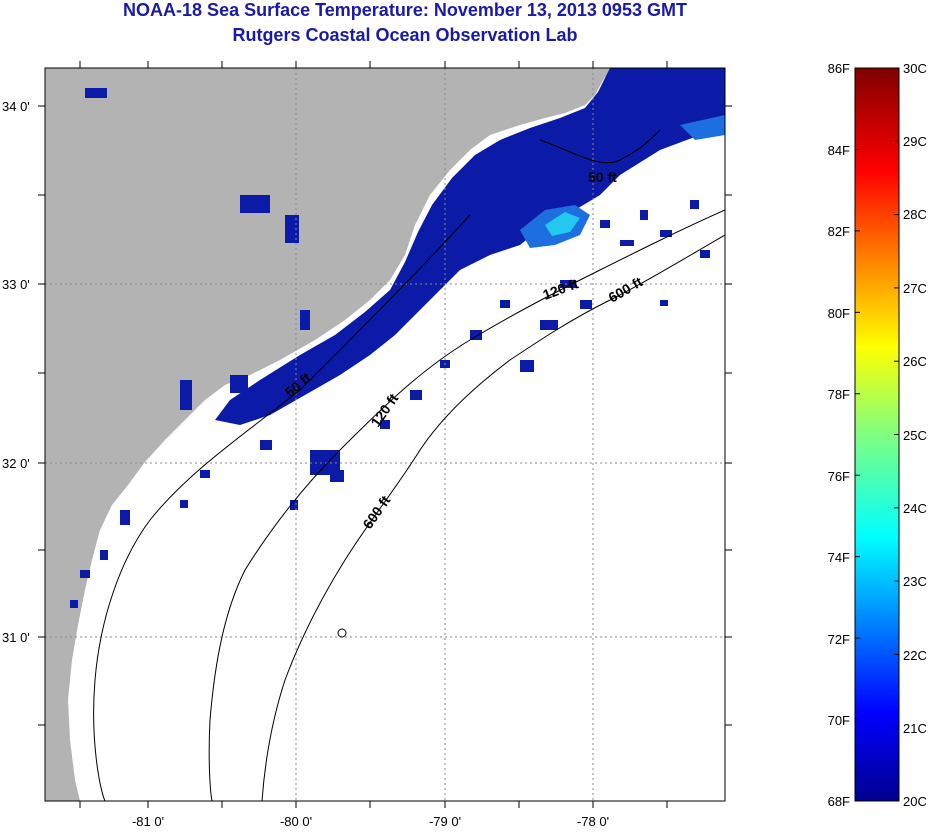 This screenshot has height=832, width=936. What do you see at coordinates (839, 476) in the screenshot?
I see `colorbar-f-label: 76F` at bounding box center [839, 476].